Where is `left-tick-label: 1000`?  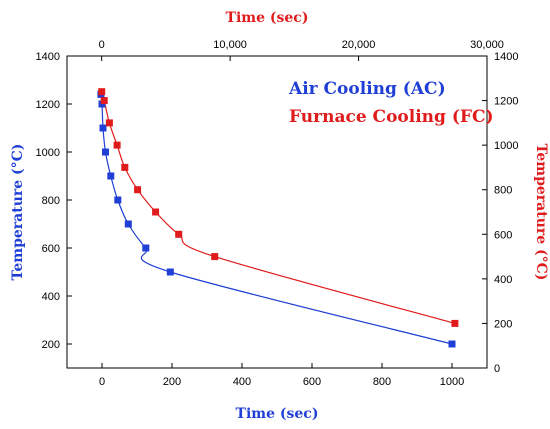
left-tick-label: 1000 is located at coordinates (48, 153).